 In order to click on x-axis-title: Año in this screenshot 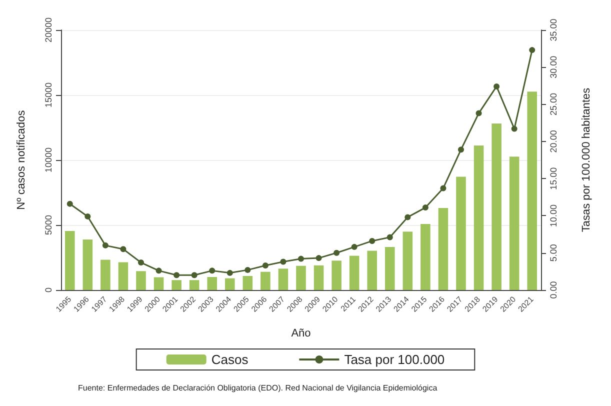, I will do `click(301, 334)`.